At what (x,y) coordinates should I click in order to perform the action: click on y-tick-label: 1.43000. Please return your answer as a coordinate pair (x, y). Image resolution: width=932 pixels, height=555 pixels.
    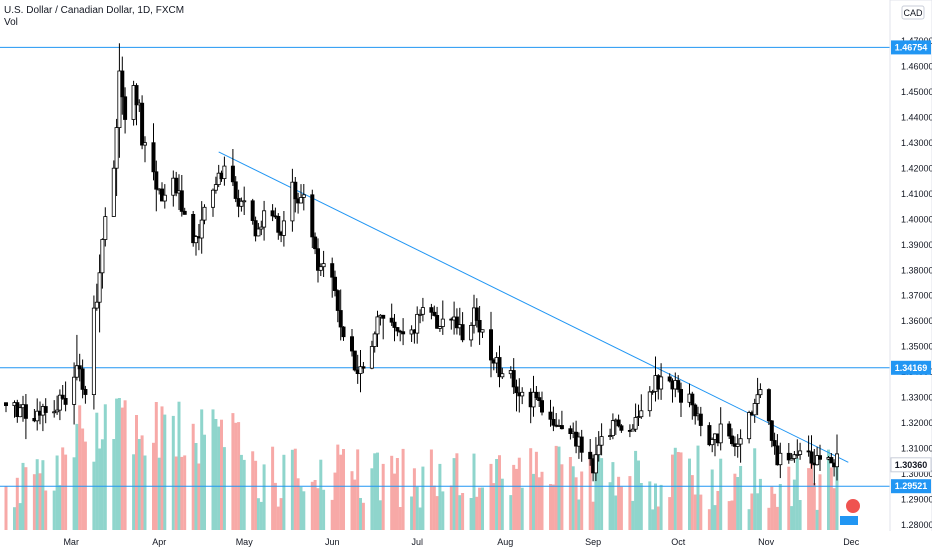
    Looking at the image, I should click on (916, 143).